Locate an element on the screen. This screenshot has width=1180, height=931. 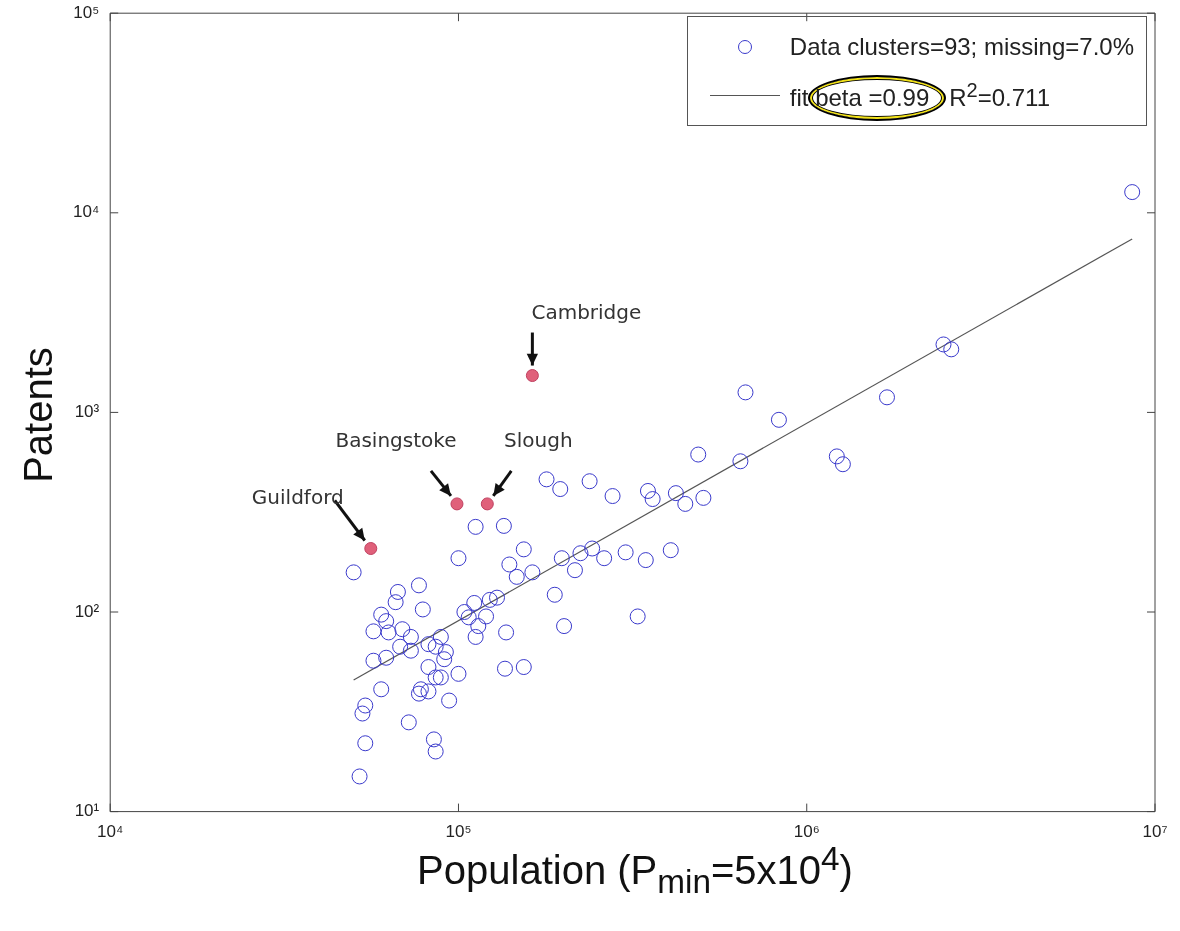
x-tick-label: 10⁴ is located at coordinates (110, 832).